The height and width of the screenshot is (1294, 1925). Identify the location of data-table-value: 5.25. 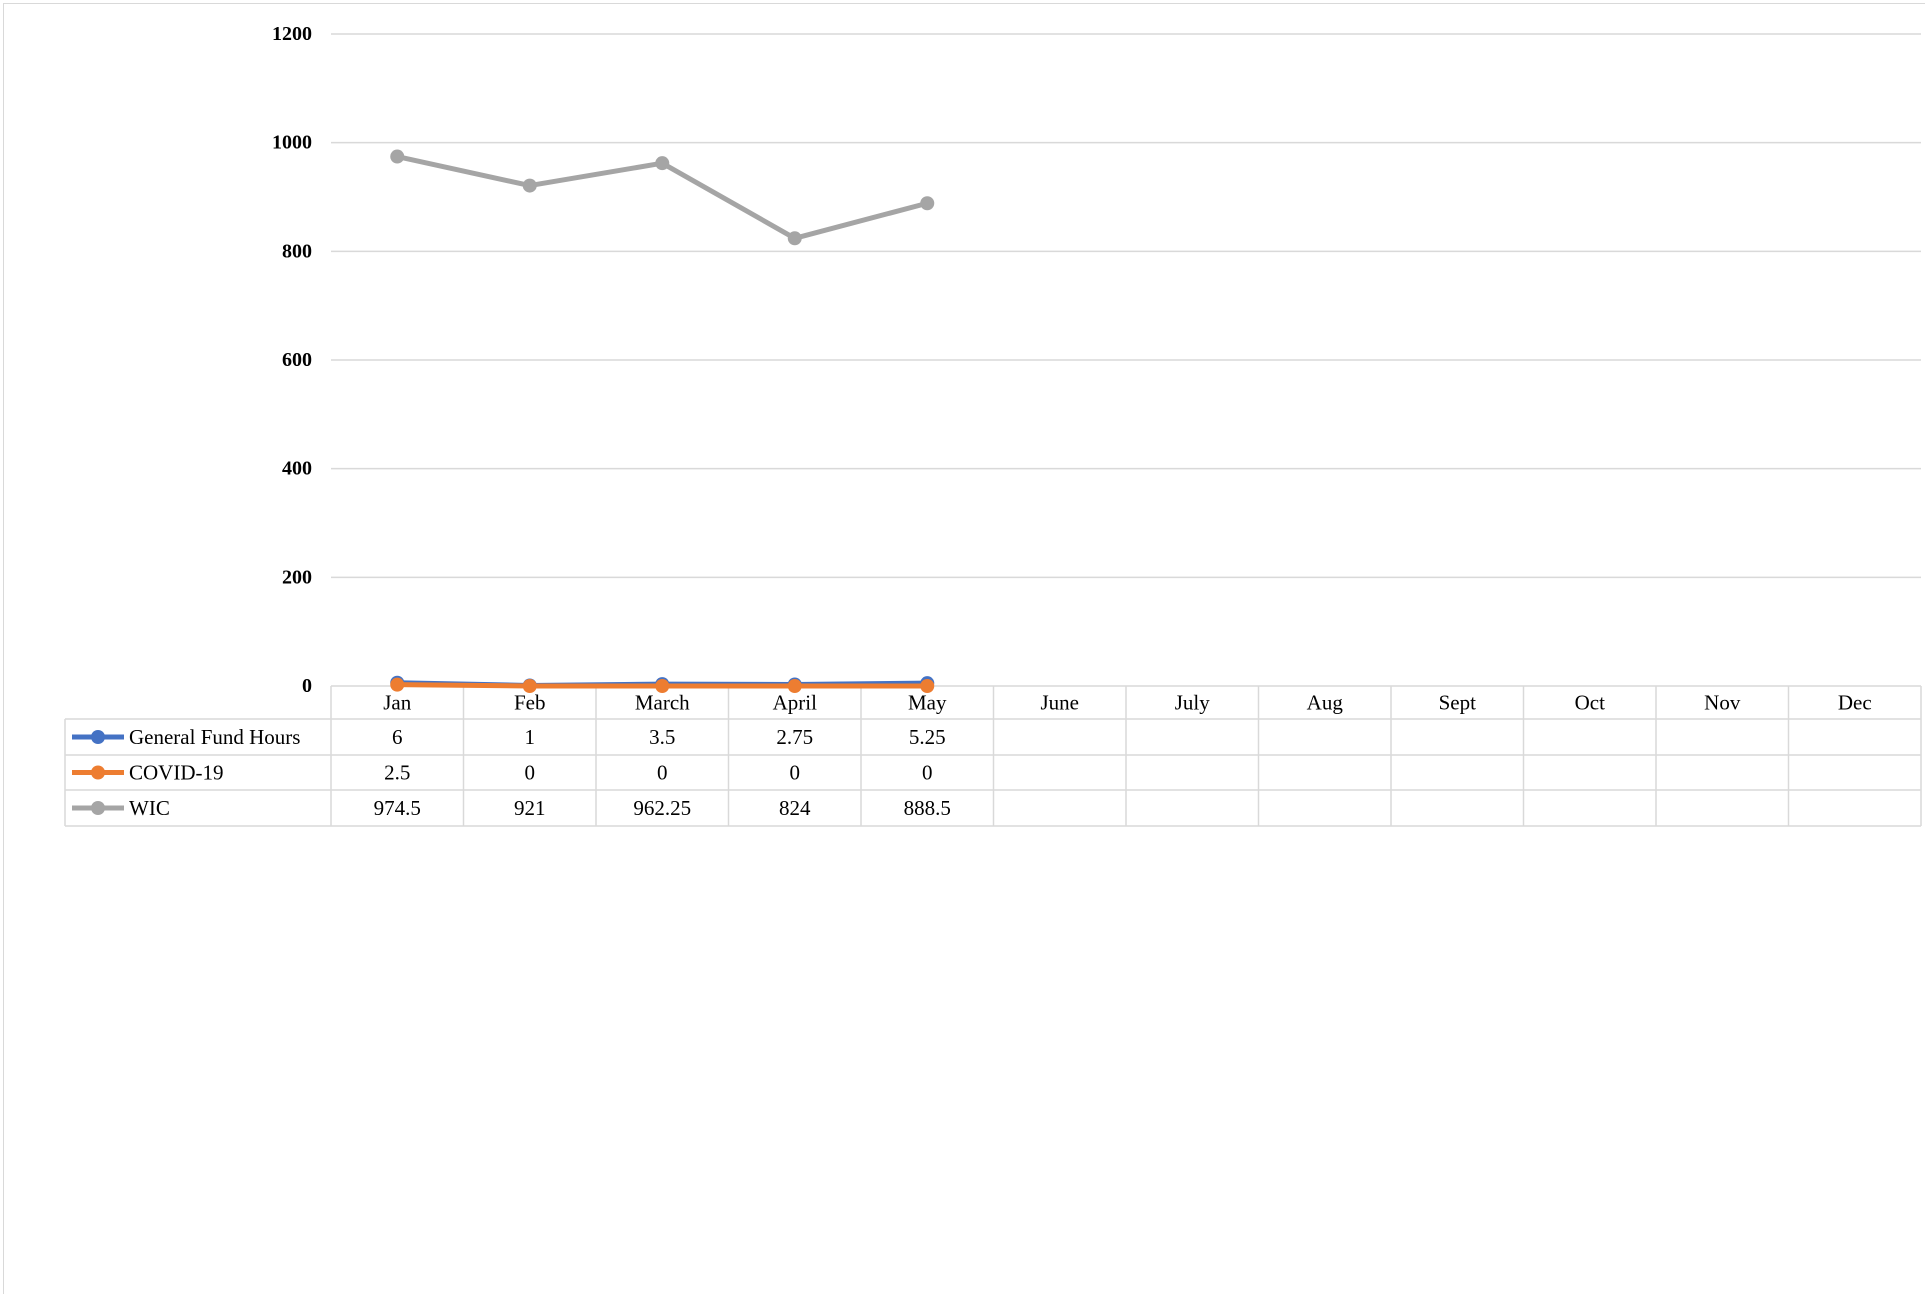
(927, 737).